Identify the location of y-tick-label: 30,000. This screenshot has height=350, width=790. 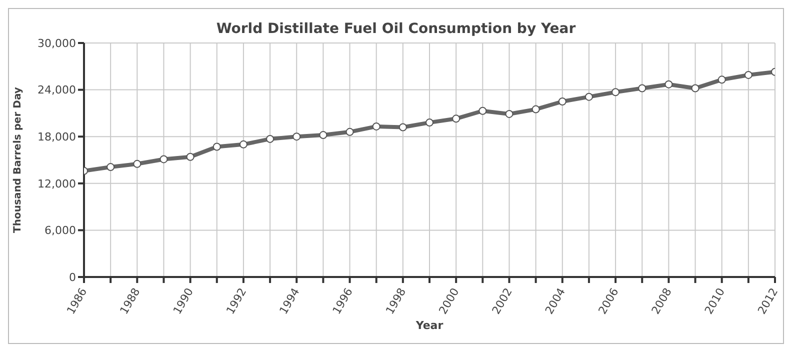
(57, 43).